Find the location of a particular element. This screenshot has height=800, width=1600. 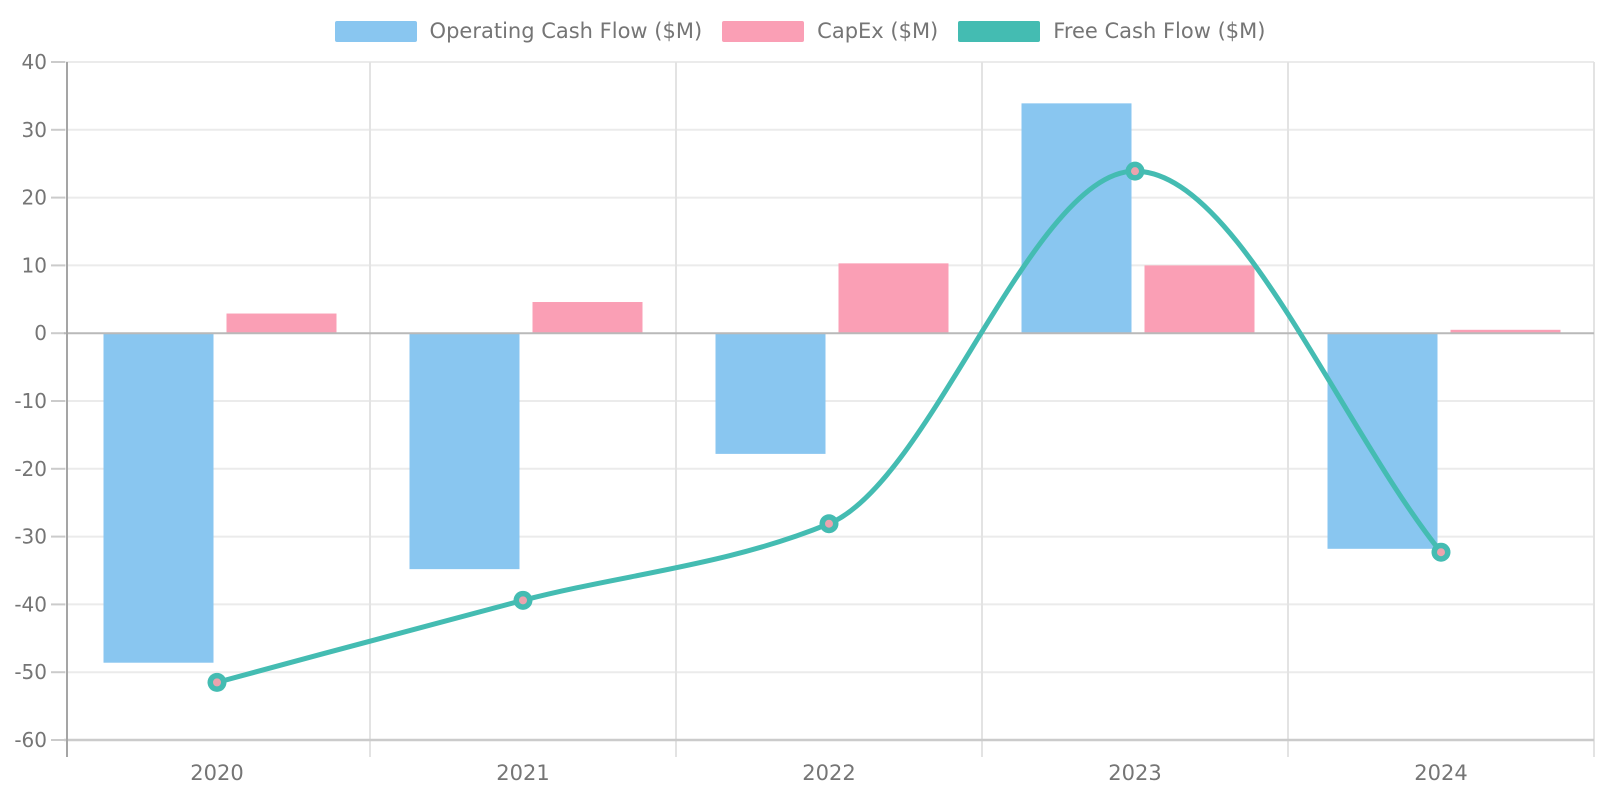

y-tick-label: -20 is located at coordinates (30, 469).